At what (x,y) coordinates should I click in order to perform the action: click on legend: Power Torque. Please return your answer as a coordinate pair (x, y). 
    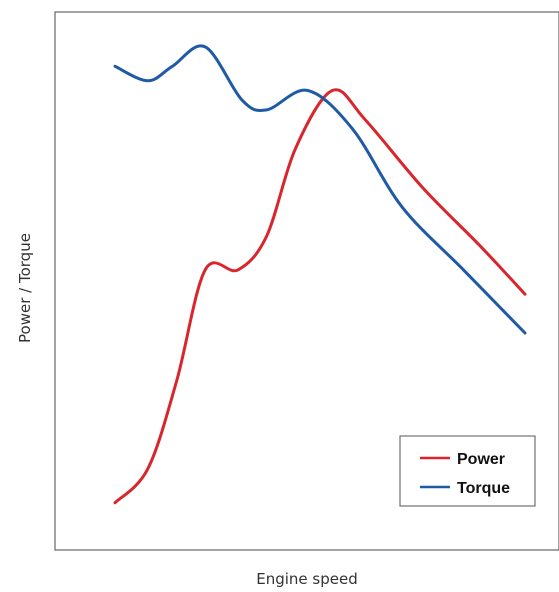
    Looking at the image, I should click on (467, 471).